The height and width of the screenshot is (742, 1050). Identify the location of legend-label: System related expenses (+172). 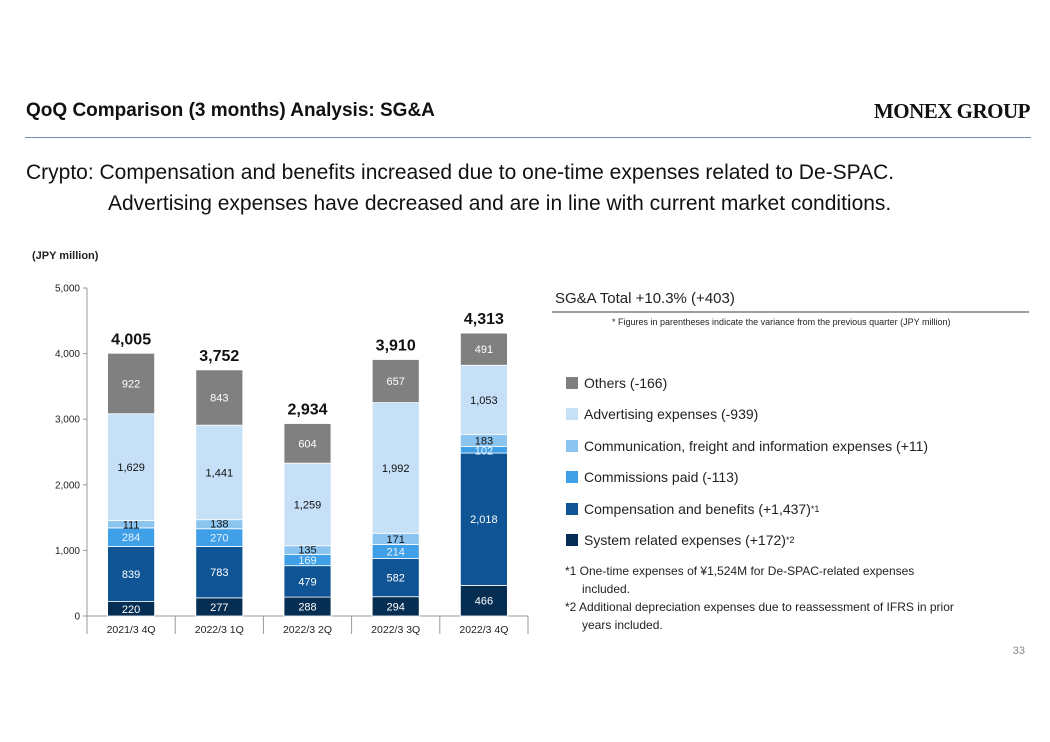
(685, 540).